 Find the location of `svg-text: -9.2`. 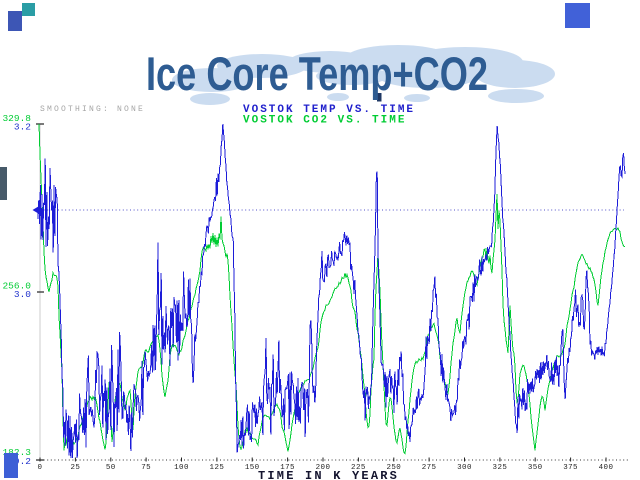

svg-text: -9.2 is located at coordinates (19, 461).